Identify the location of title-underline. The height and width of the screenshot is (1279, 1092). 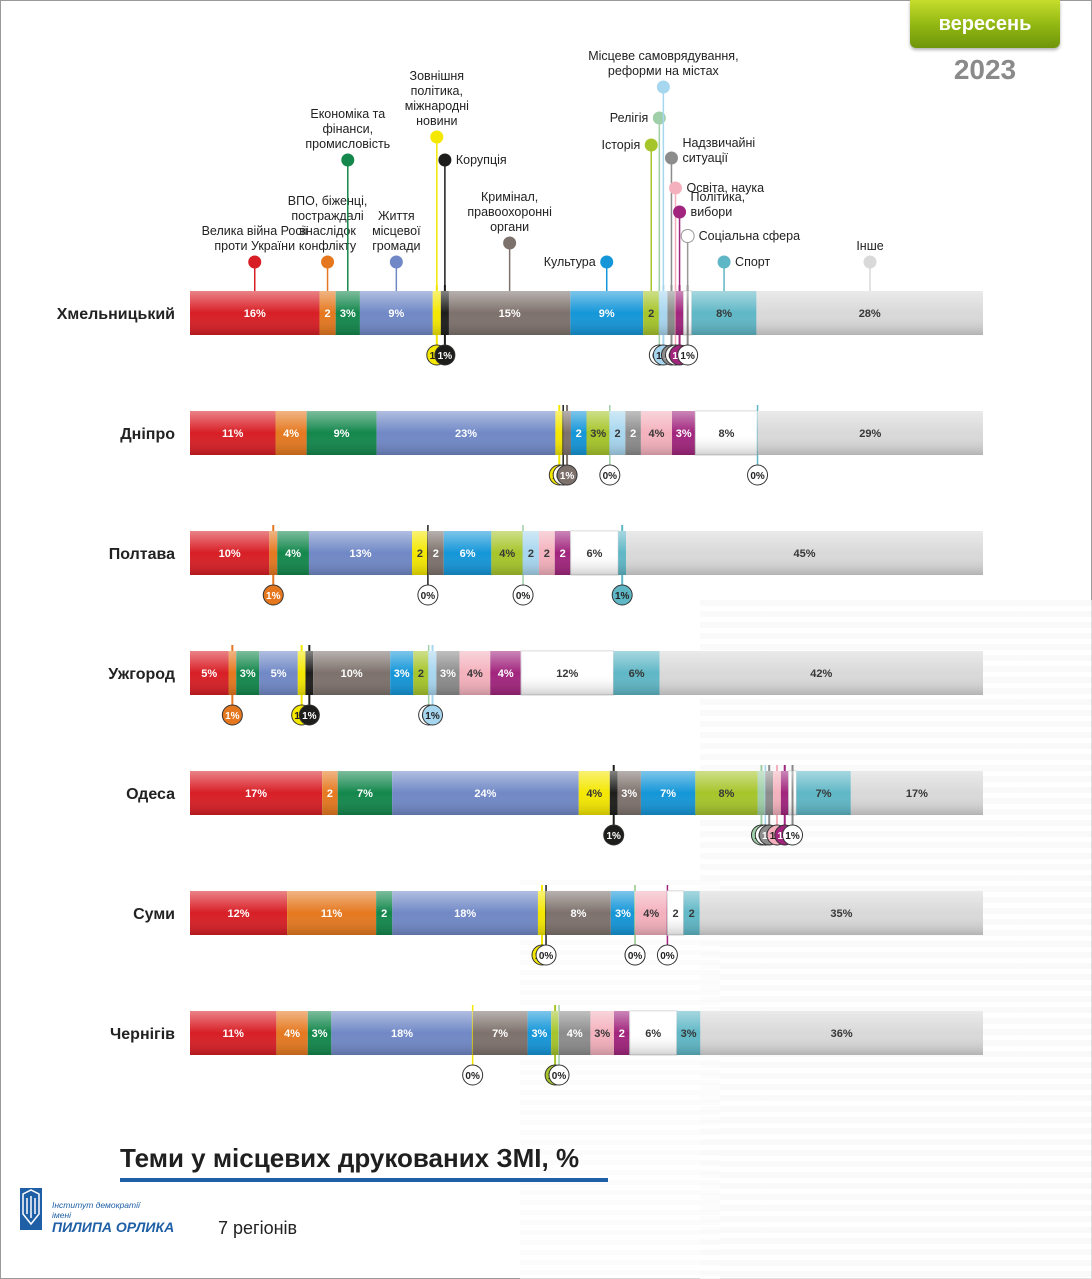
(364, 1180).